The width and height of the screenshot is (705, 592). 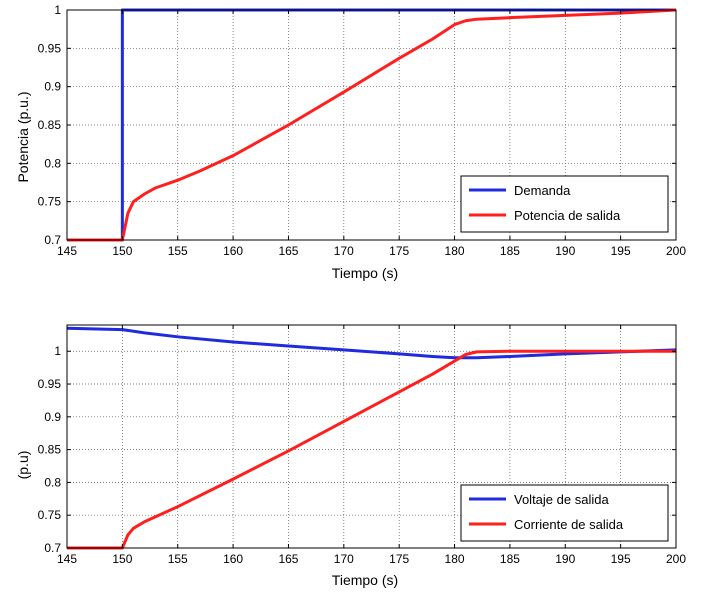 I want to click on top-chart-xlabel: Tiempo (s), so click(x=365, y=273).